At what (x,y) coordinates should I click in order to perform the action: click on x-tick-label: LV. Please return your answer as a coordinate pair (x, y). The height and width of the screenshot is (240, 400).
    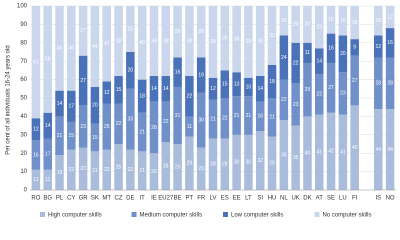
    Looking at the image, I should click on (213, 199).